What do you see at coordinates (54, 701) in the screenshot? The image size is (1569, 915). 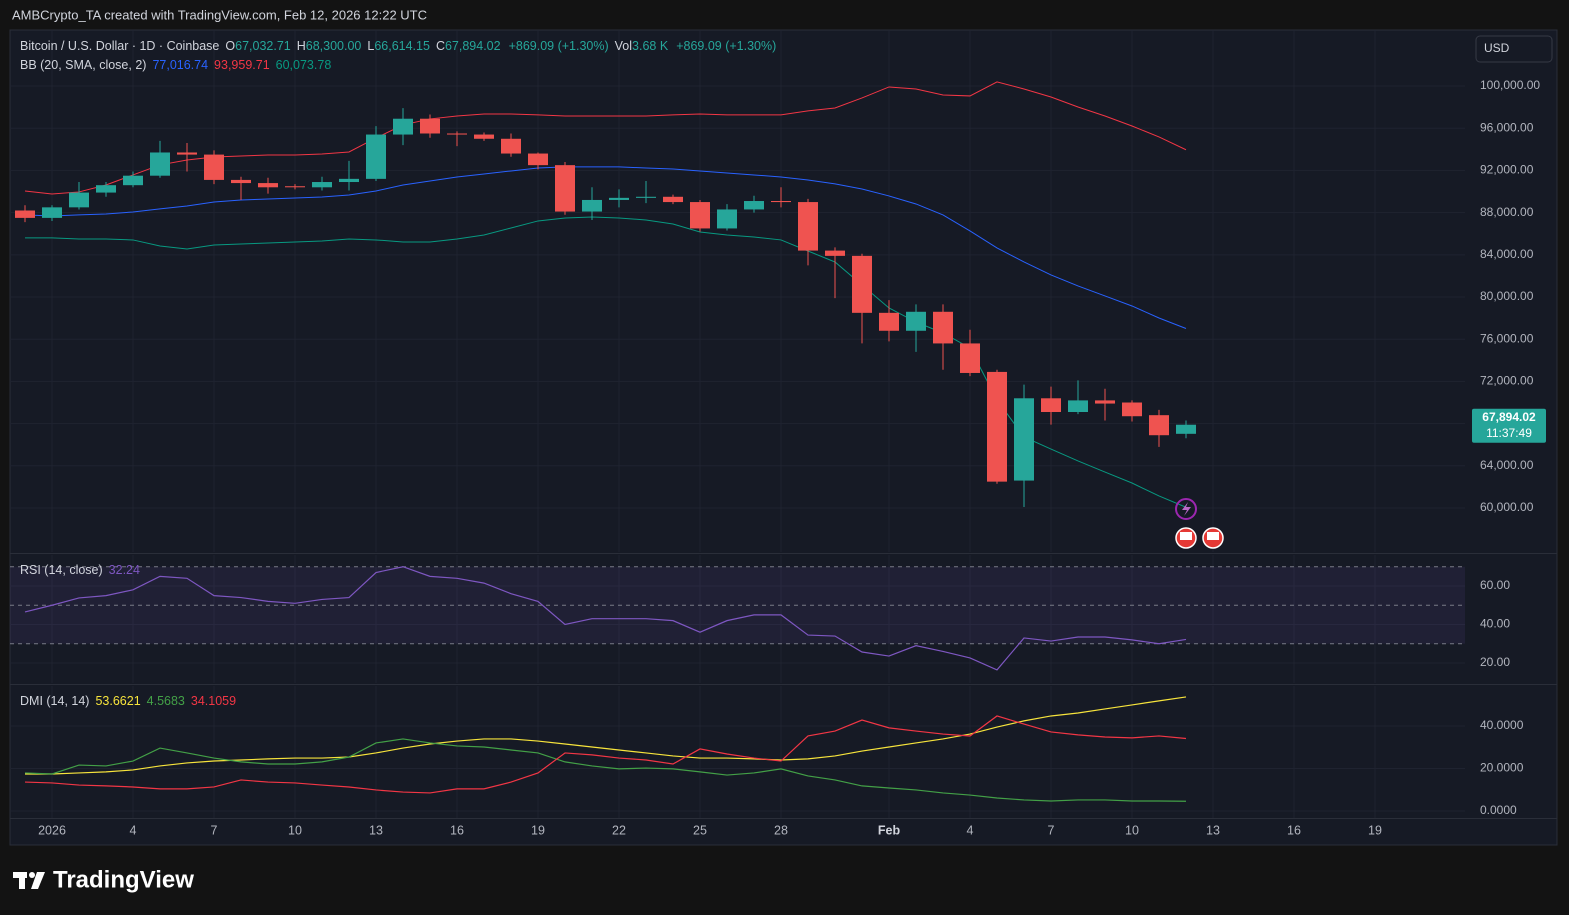 I see `indicator-name: DMI (14, 14)` at bounding box center [54, 701].